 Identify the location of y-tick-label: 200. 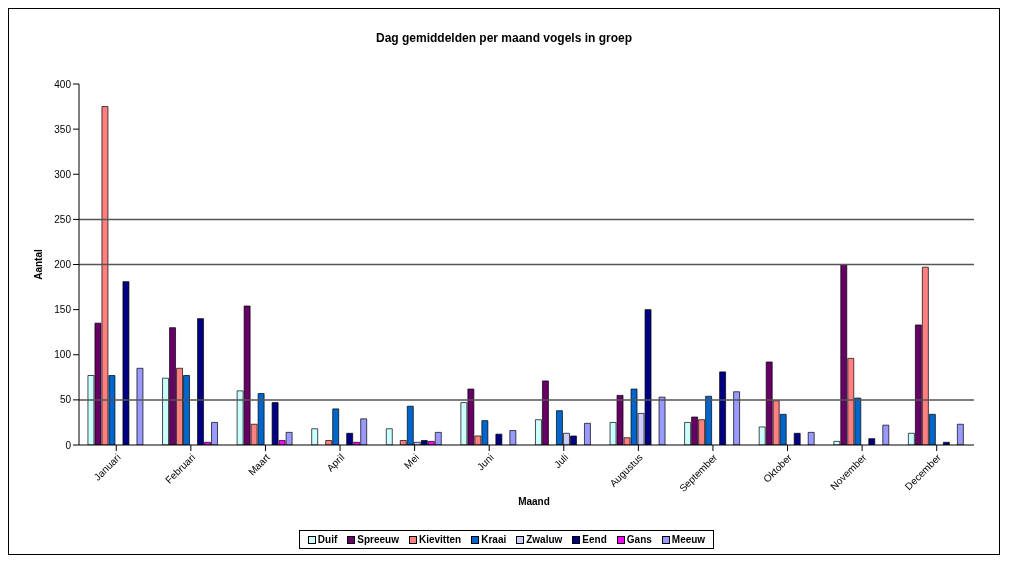
(63, 265).